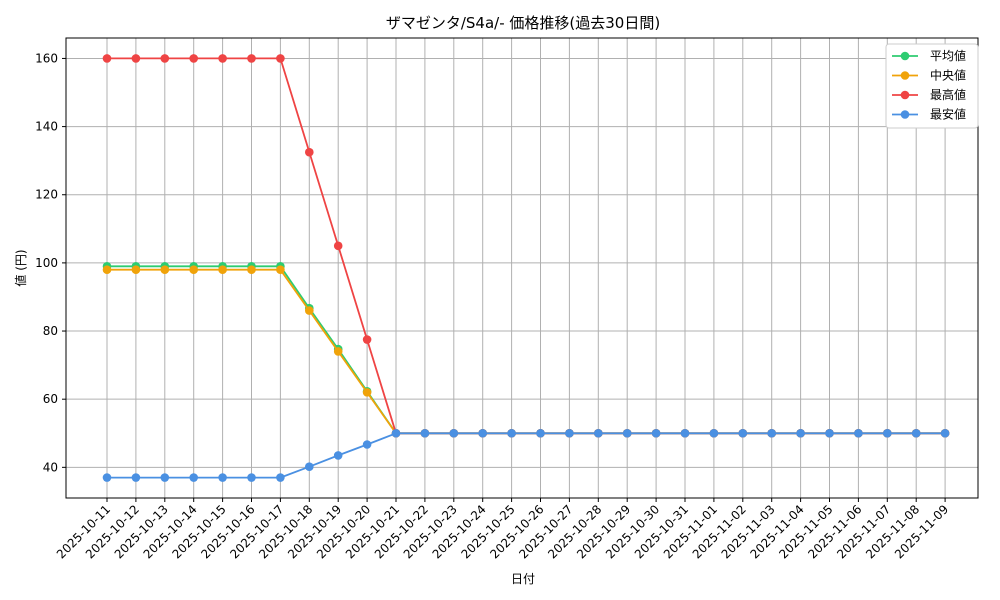 The width and height of the screenshot is (1000, 600). I want to click on y-tick-label: 120, so click(46, 195).